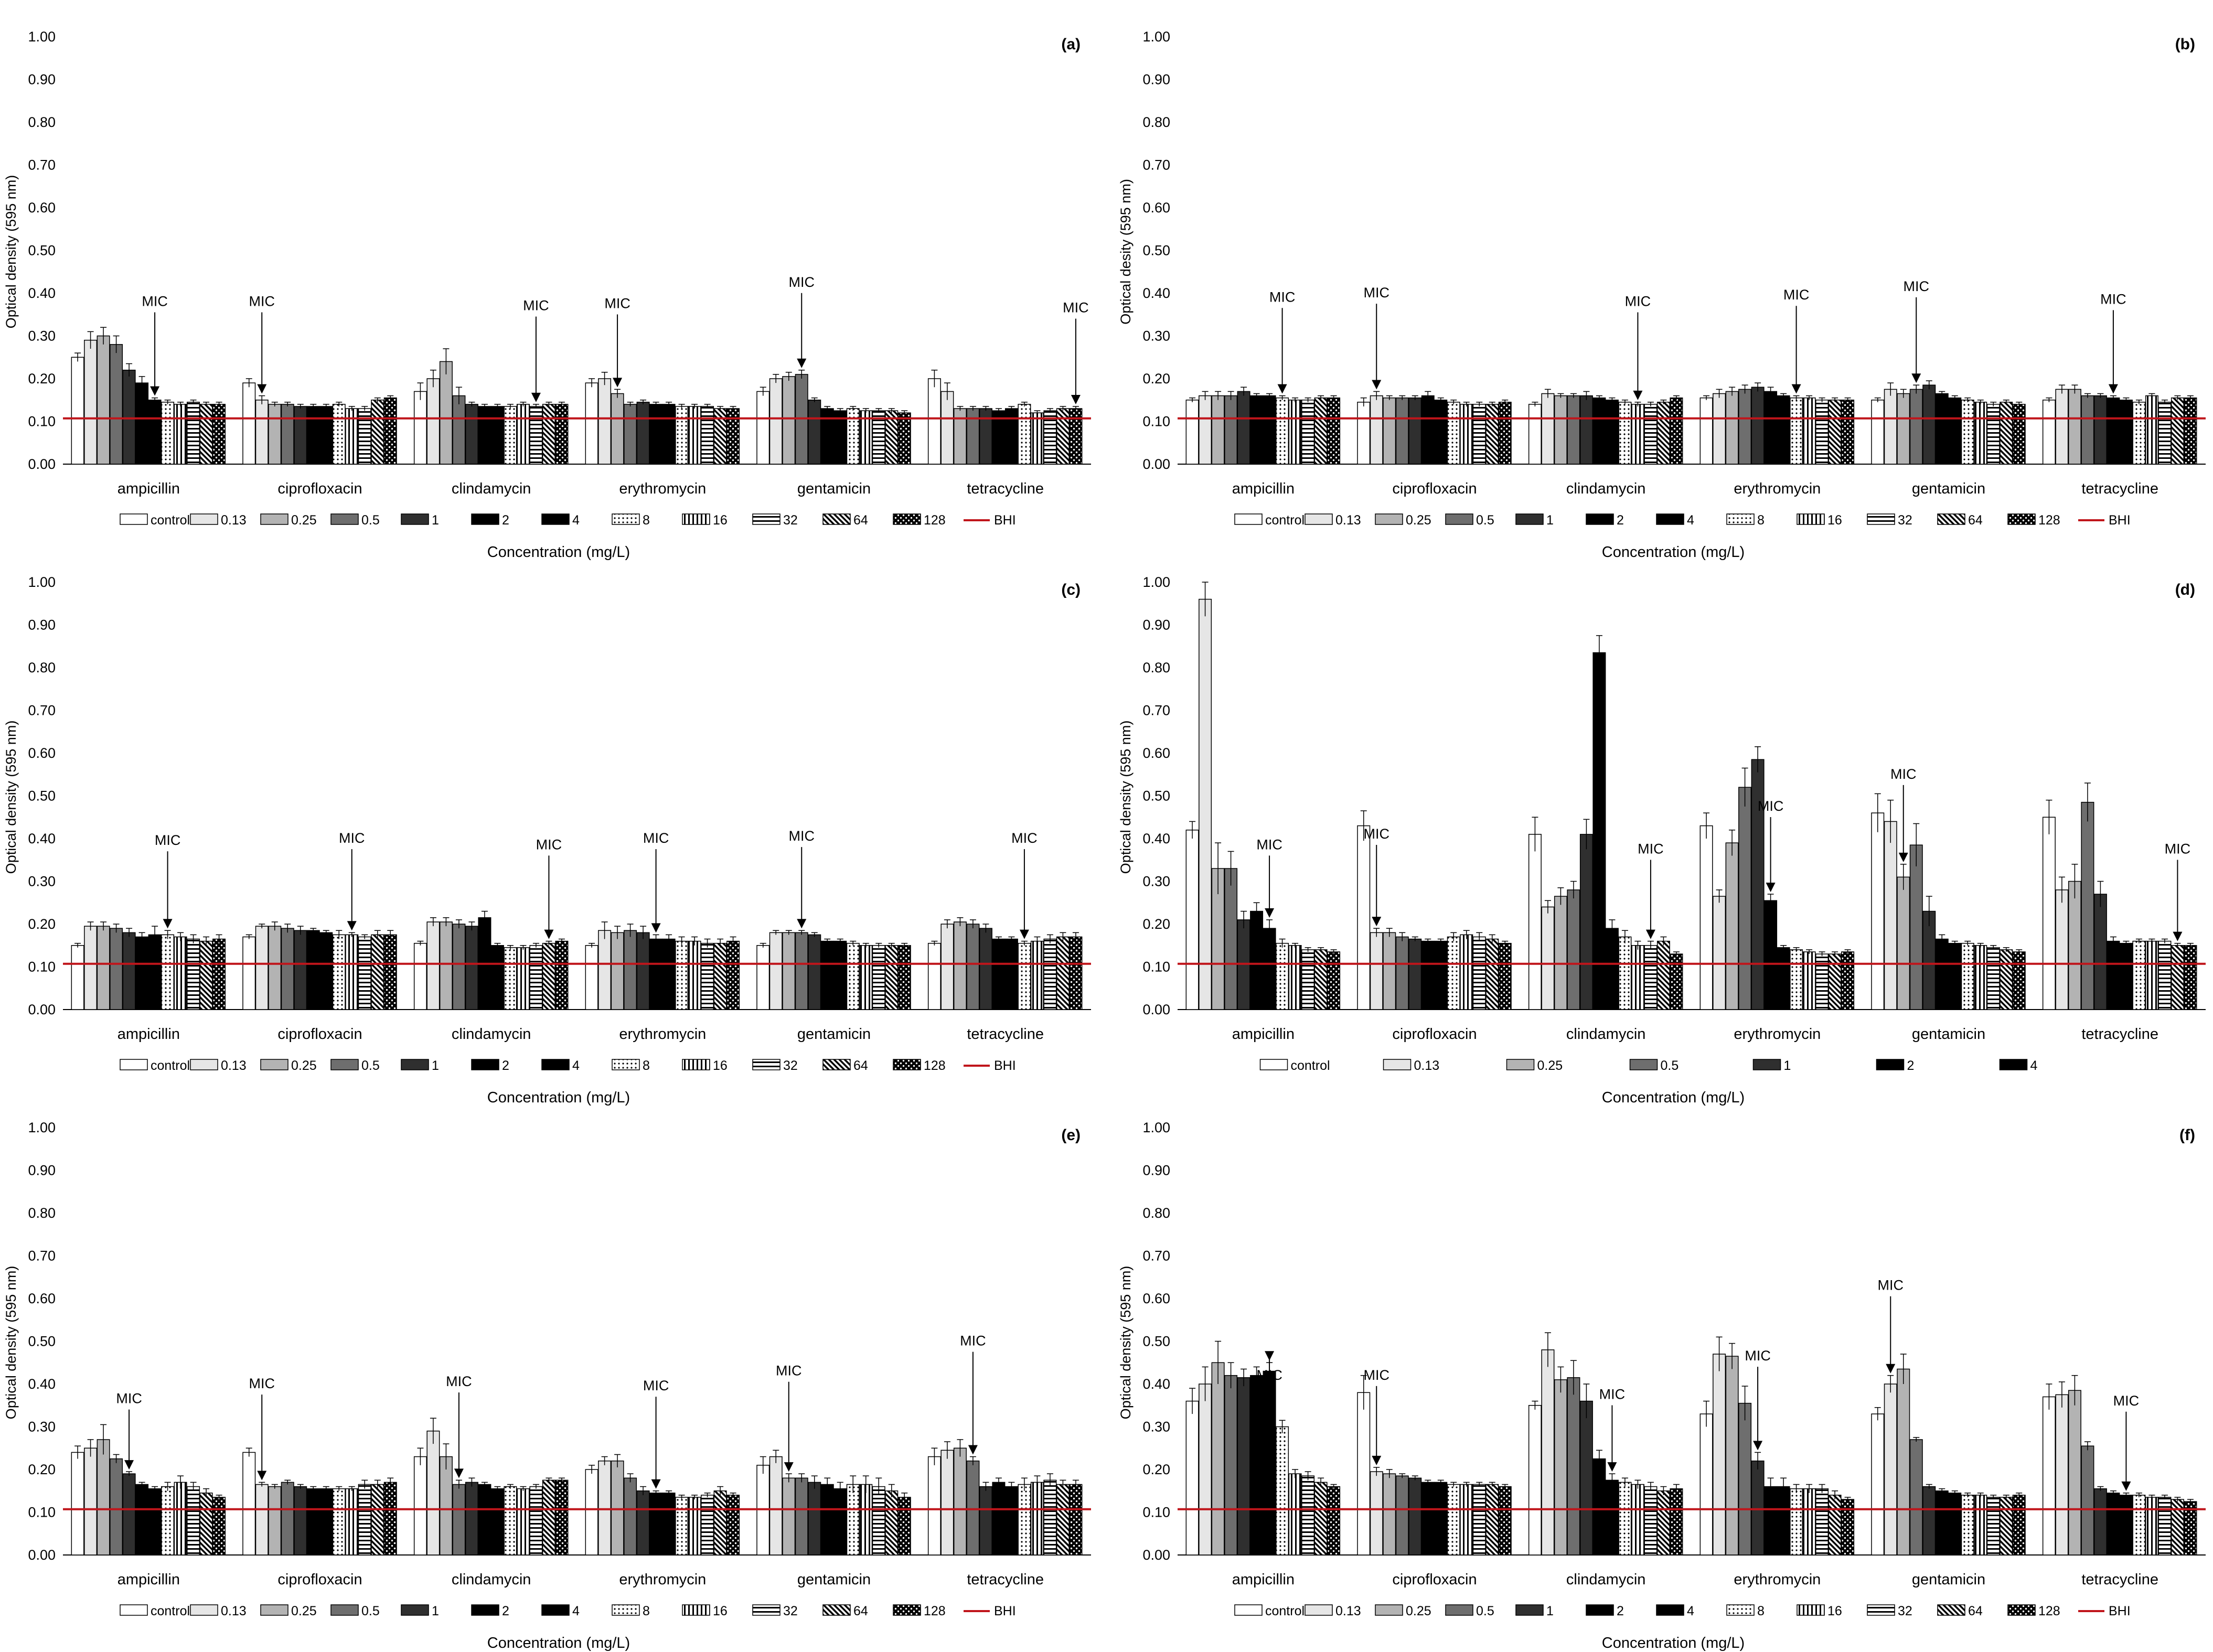 The width and height of the screenshot is (2213, 1652). What do you see at coordinates (1550, 520) in the screenshot?
I see `legend-label: 1` at bounding box center [1550, 520].